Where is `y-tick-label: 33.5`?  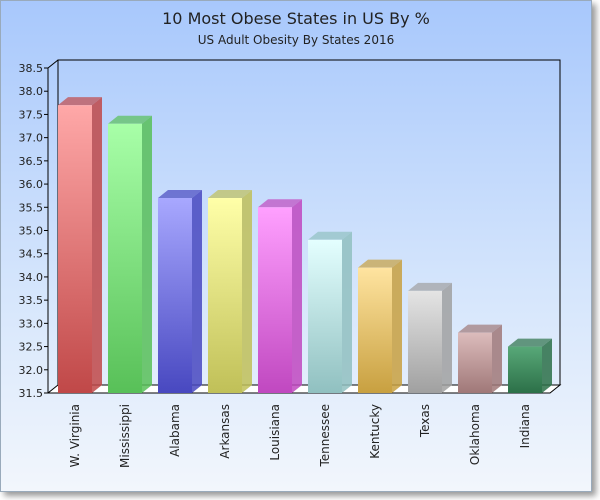 y-tick-label: 33.5 is located at coordinates (31, 300).